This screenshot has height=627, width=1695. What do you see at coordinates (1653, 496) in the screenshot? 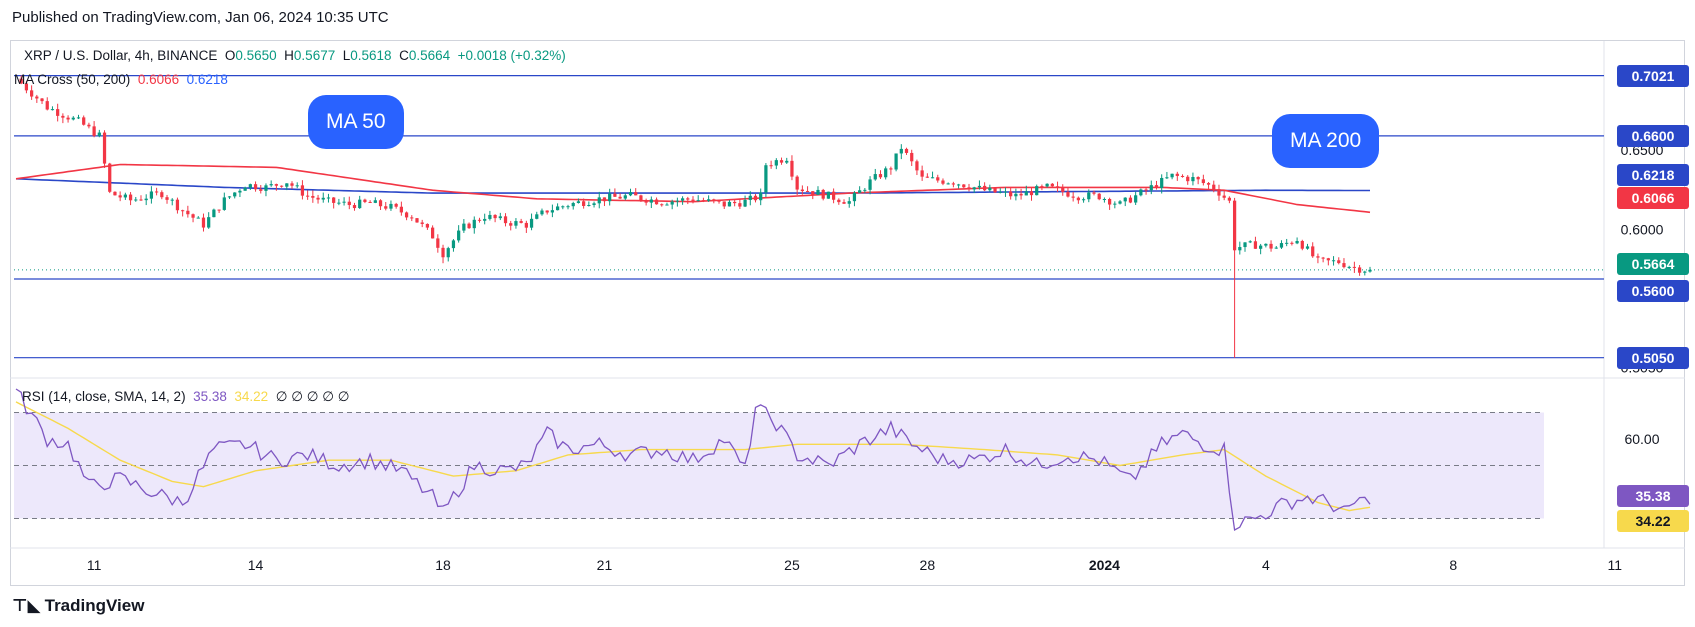
I see `rsi-value-tag: 35.38` at bounding box center [1653, 496].